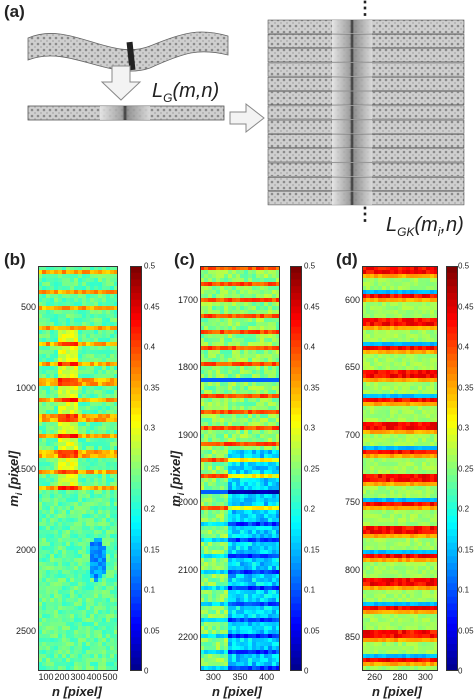 This screenshot has height=700, width=474. Describe the element at coordinates (136, 468) in the screenshot. I see `colorbar-b` at that location.